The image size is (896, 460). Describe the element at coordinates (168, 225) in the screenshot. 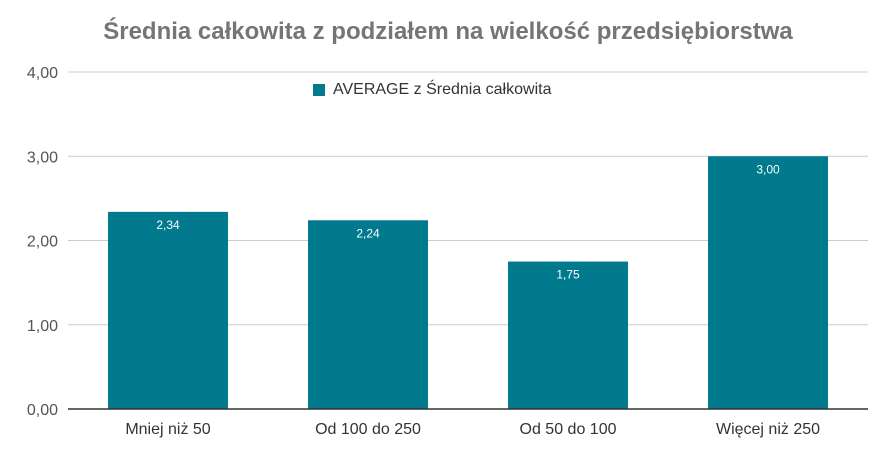

I see `data-label: 2,34` at that location.